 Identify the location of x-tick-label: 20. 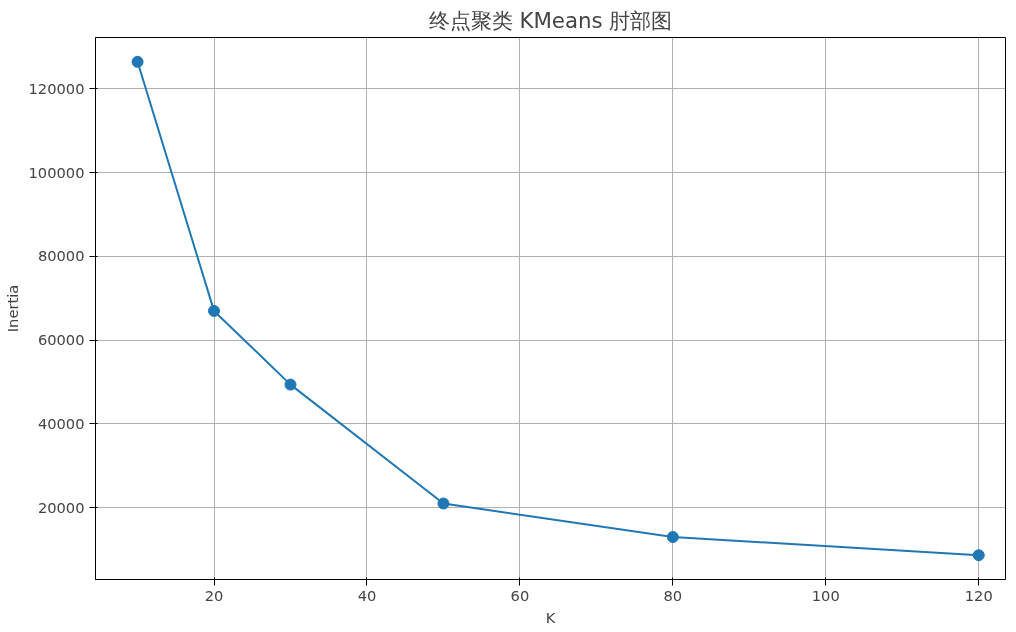
(214, 595).